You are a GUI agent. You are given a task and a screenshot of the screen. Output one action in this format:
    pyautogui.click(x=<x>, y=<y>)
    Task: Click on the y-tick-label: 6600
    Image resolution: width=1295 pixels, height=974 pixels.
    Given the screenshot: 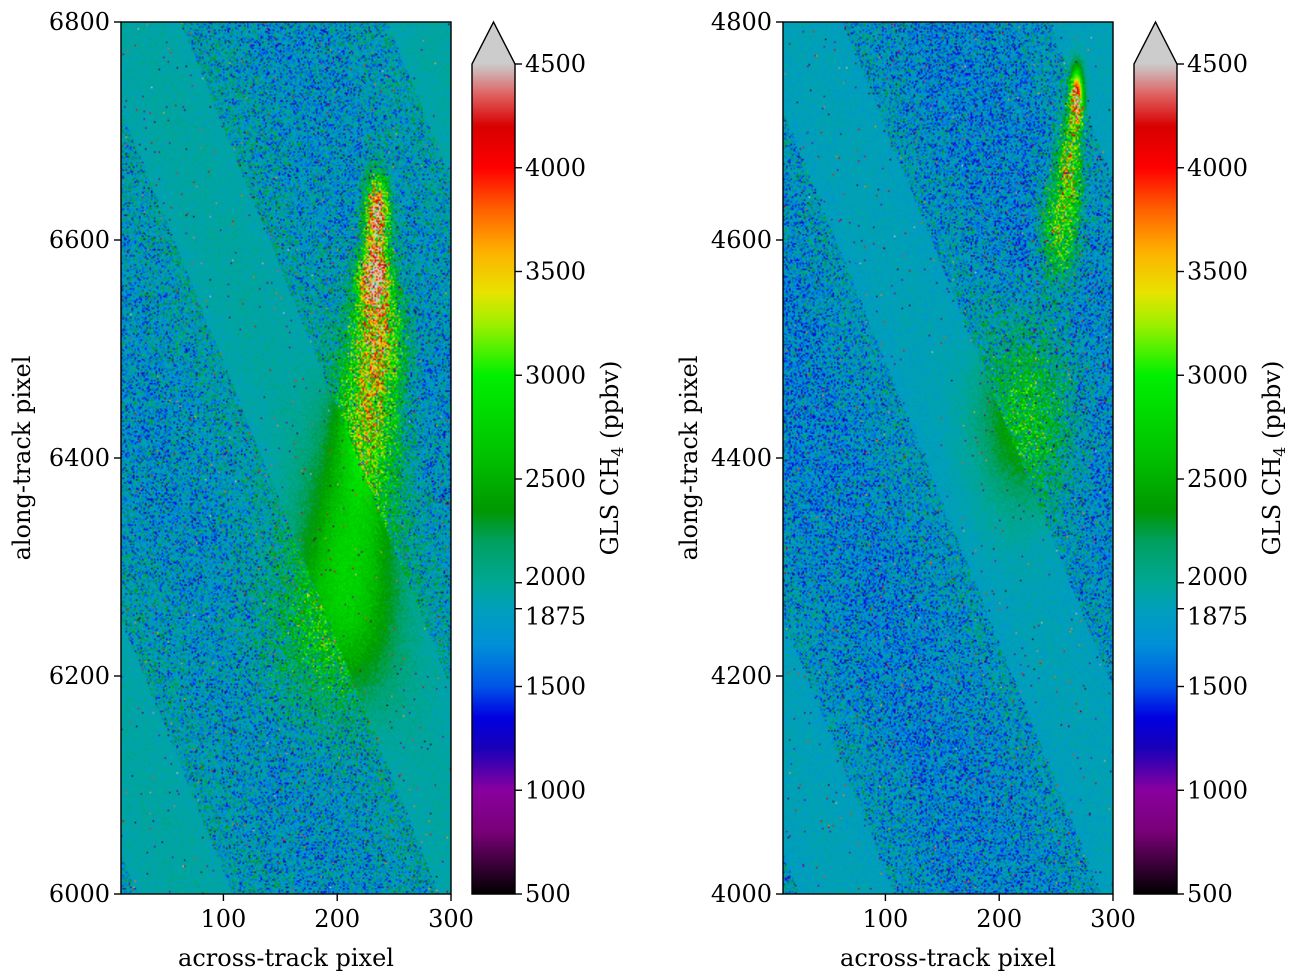 What is the action you would take?
    pyautogui.click(x=79, y=240)
    